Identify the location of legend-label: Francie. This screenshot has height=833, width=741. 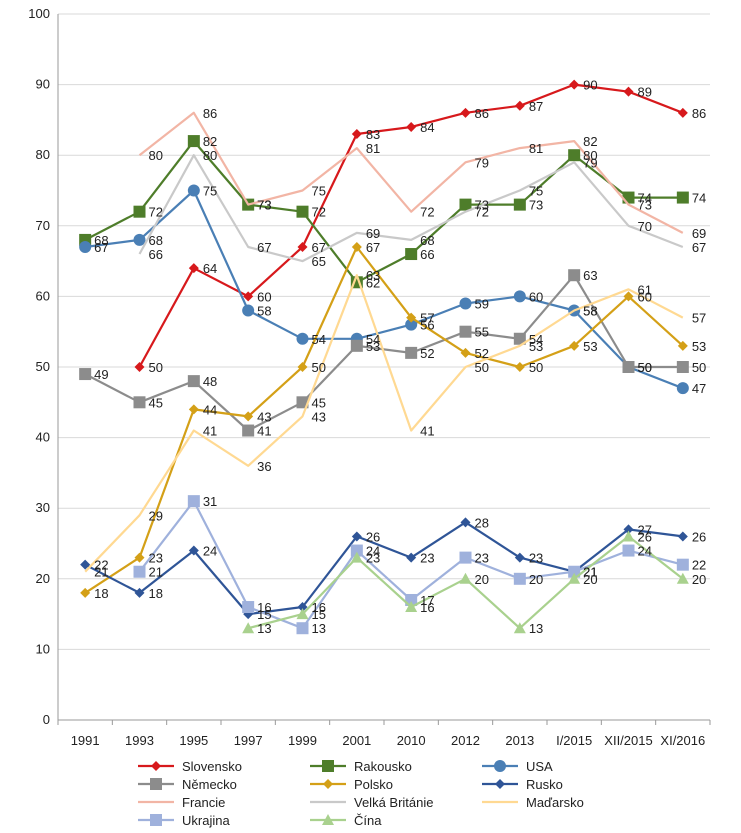
(203, 802).